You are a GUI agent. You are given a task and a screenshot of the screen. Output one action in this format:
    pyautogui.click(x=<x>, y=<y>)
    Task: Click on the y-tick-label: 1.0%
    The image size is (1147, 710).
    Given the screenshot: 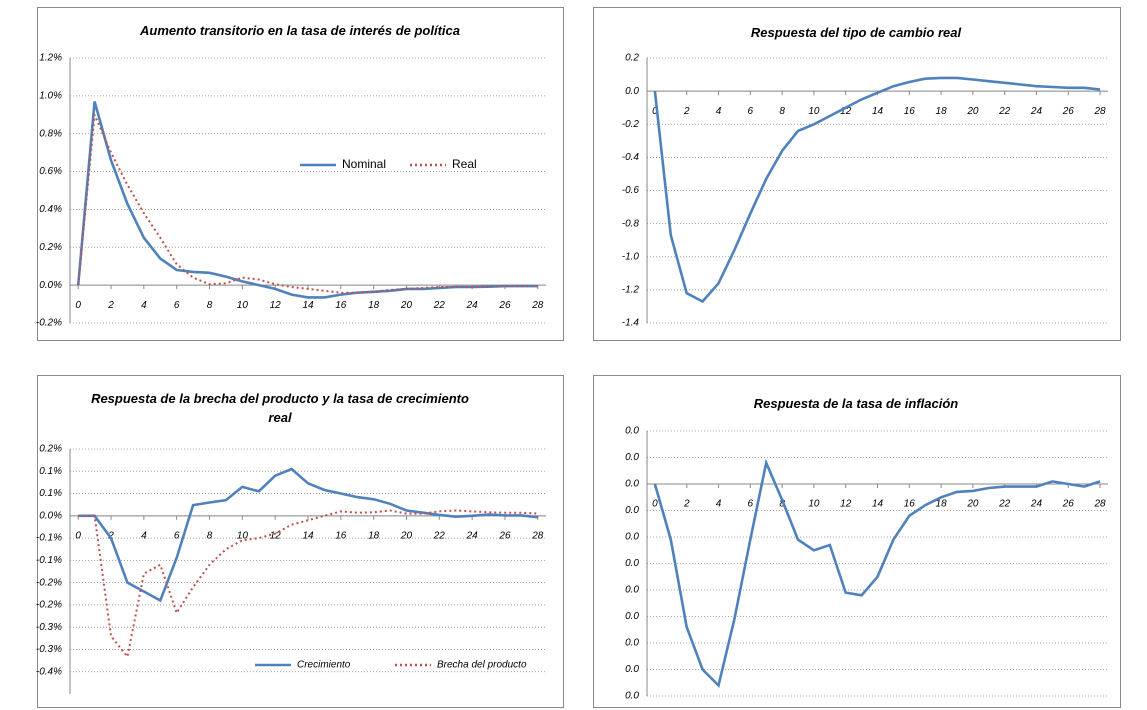 What is the action you would take?
    pyautogui.click(x=50, y=95)
    